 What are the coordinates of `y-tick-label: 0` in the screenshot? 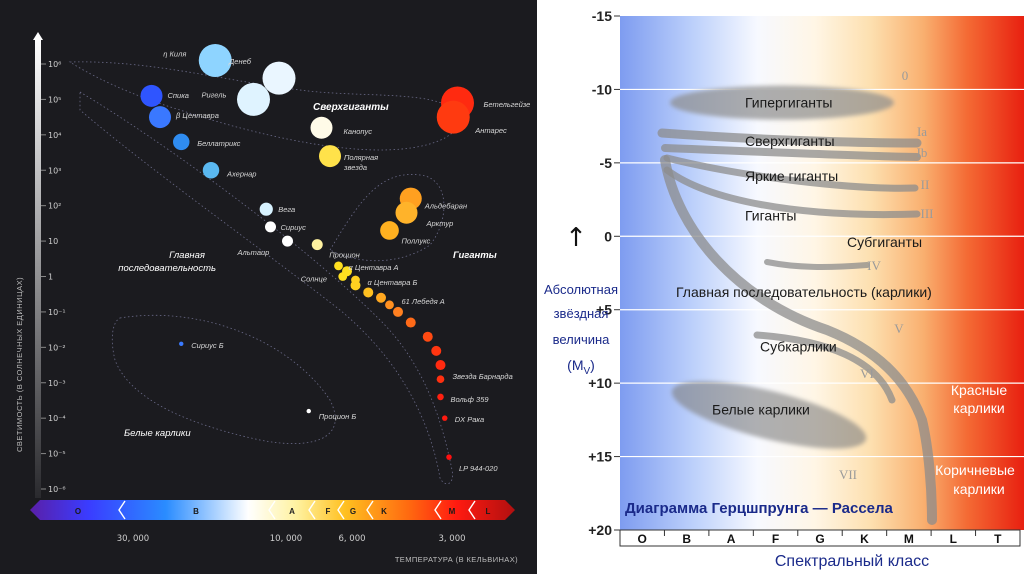 It's located at (608, 236).